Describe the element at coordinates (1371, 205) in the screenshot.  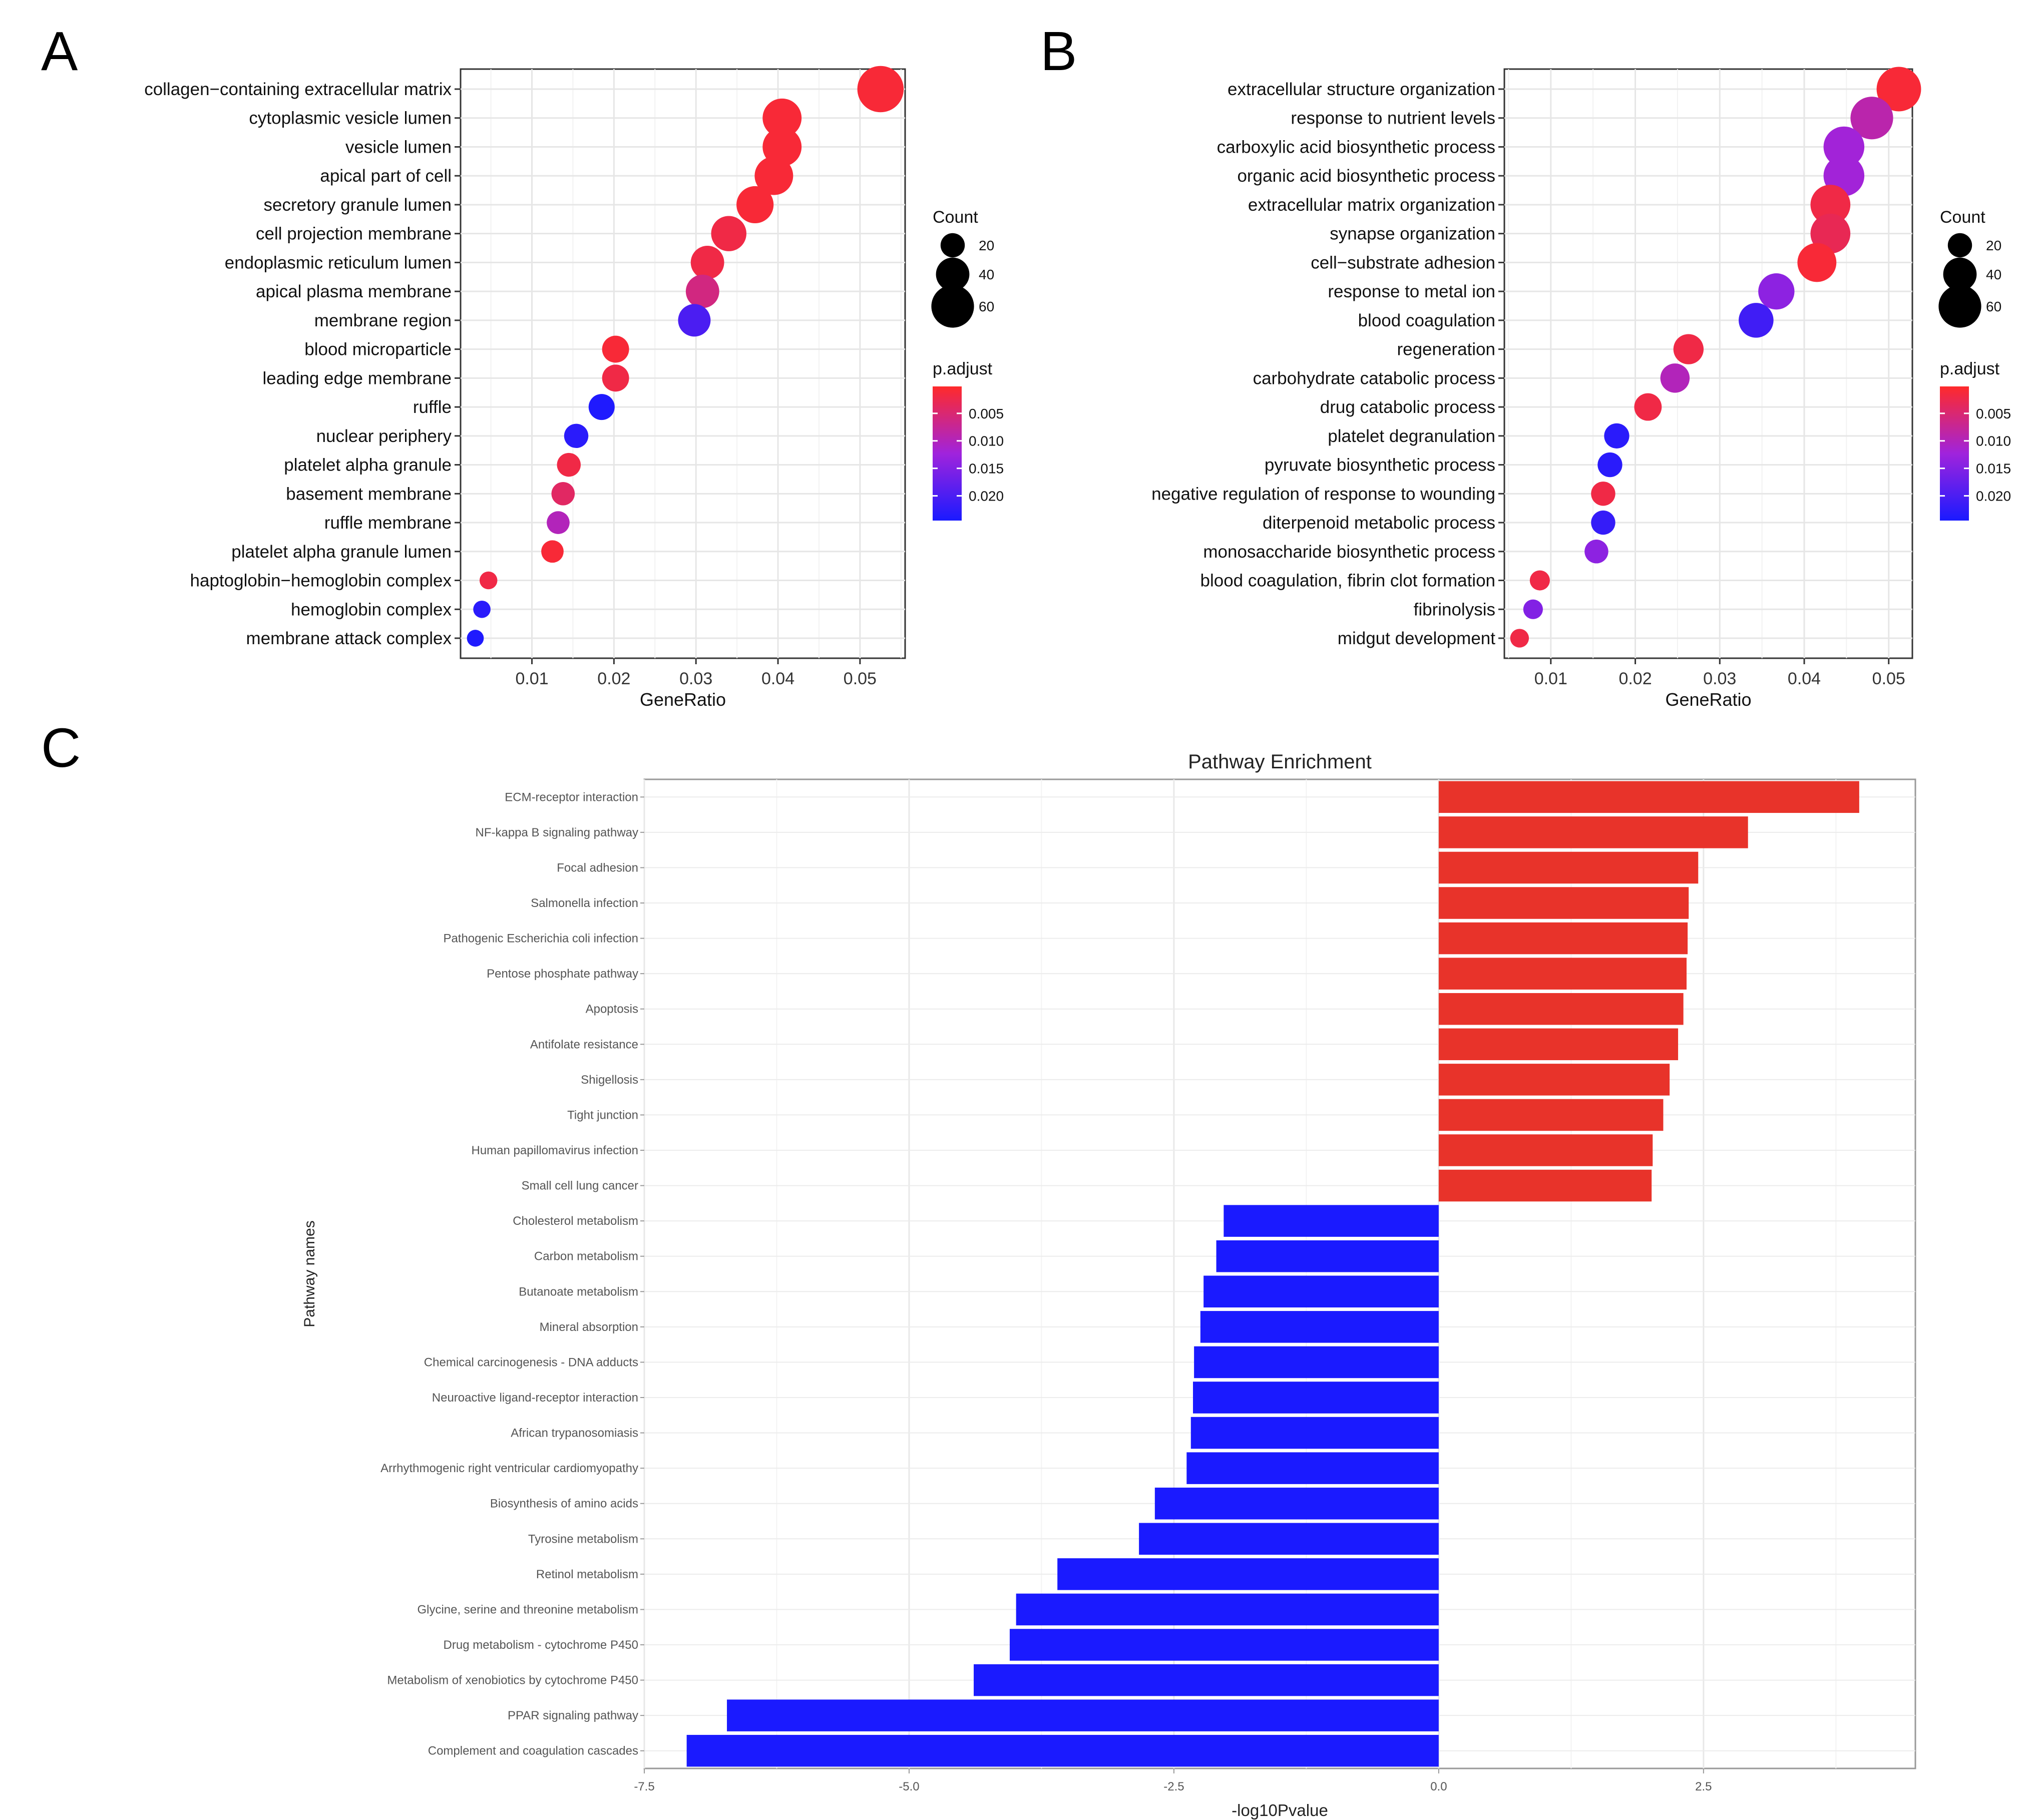
I see `panel-b-category-label: extracellular matrix organization` at that location.